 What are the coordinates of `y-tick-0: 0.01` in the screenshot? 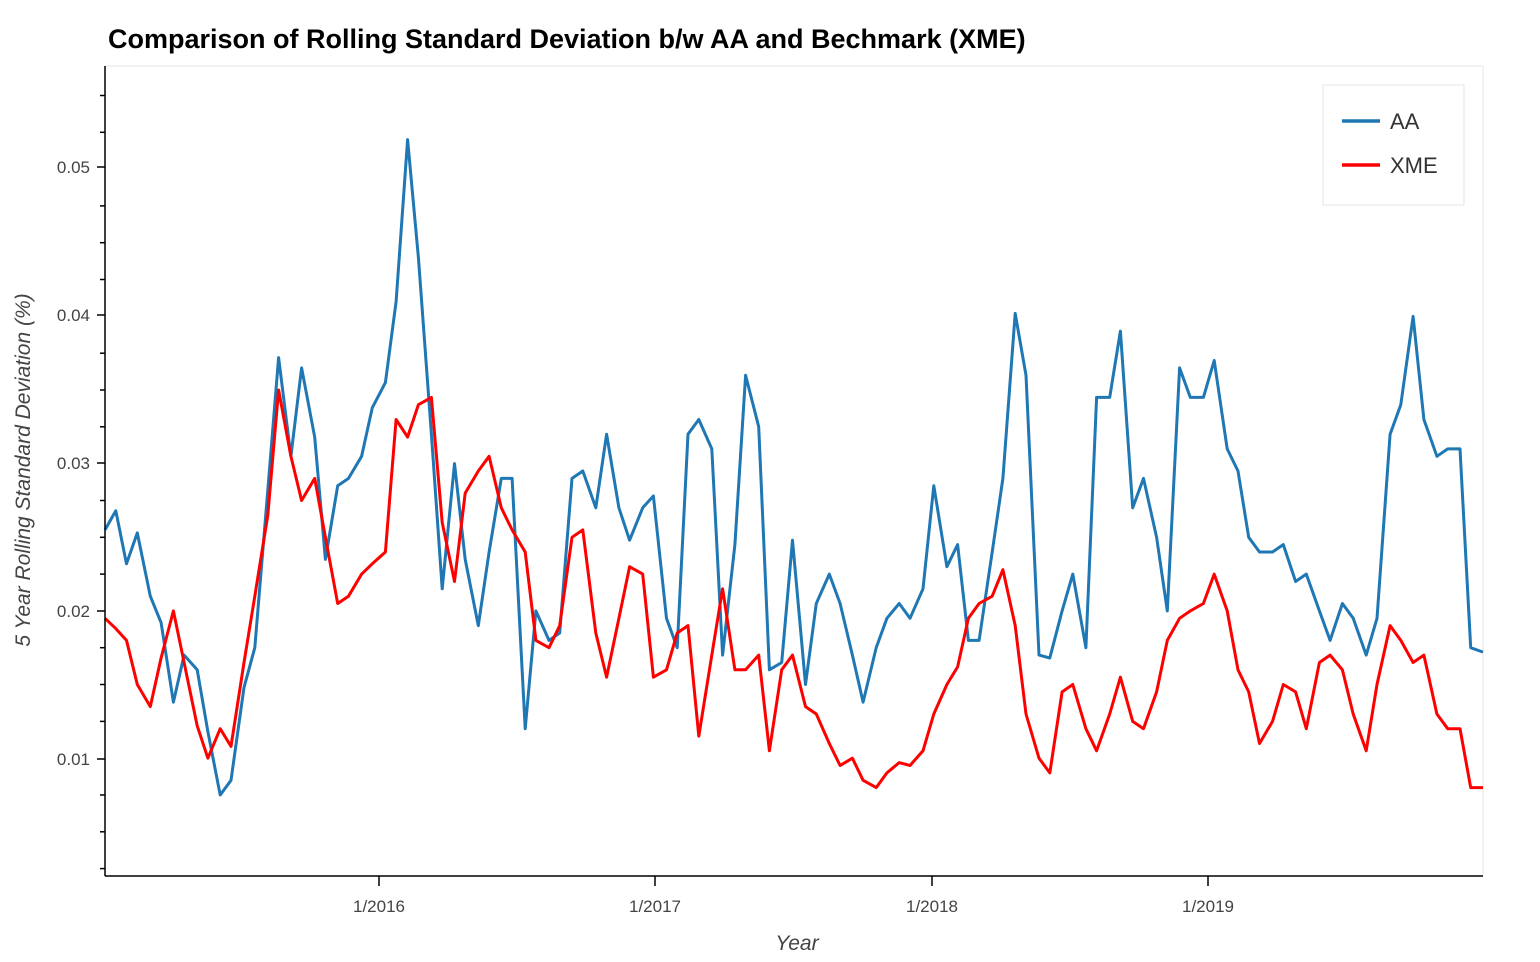 It's located at (81, 759).